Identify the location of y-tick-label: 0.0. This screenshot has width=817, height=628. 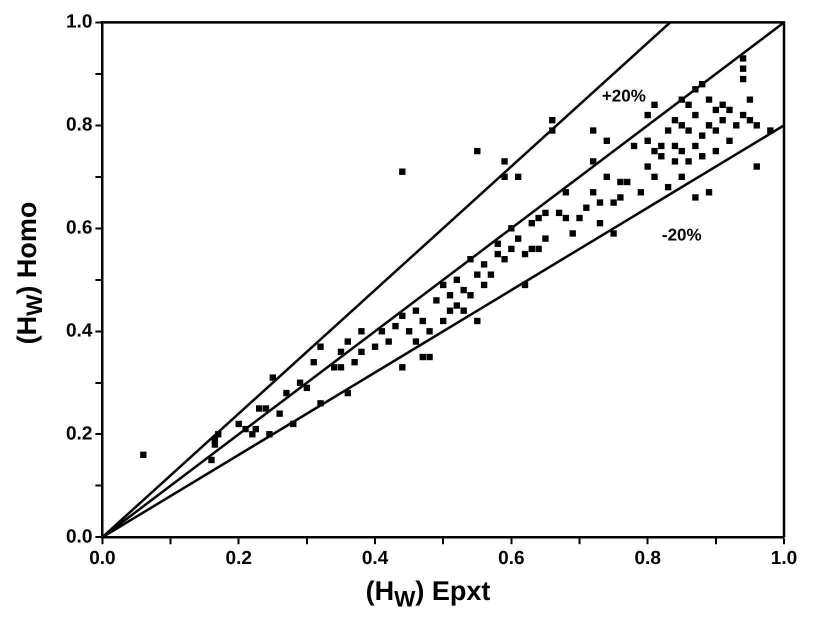
(79, 537).